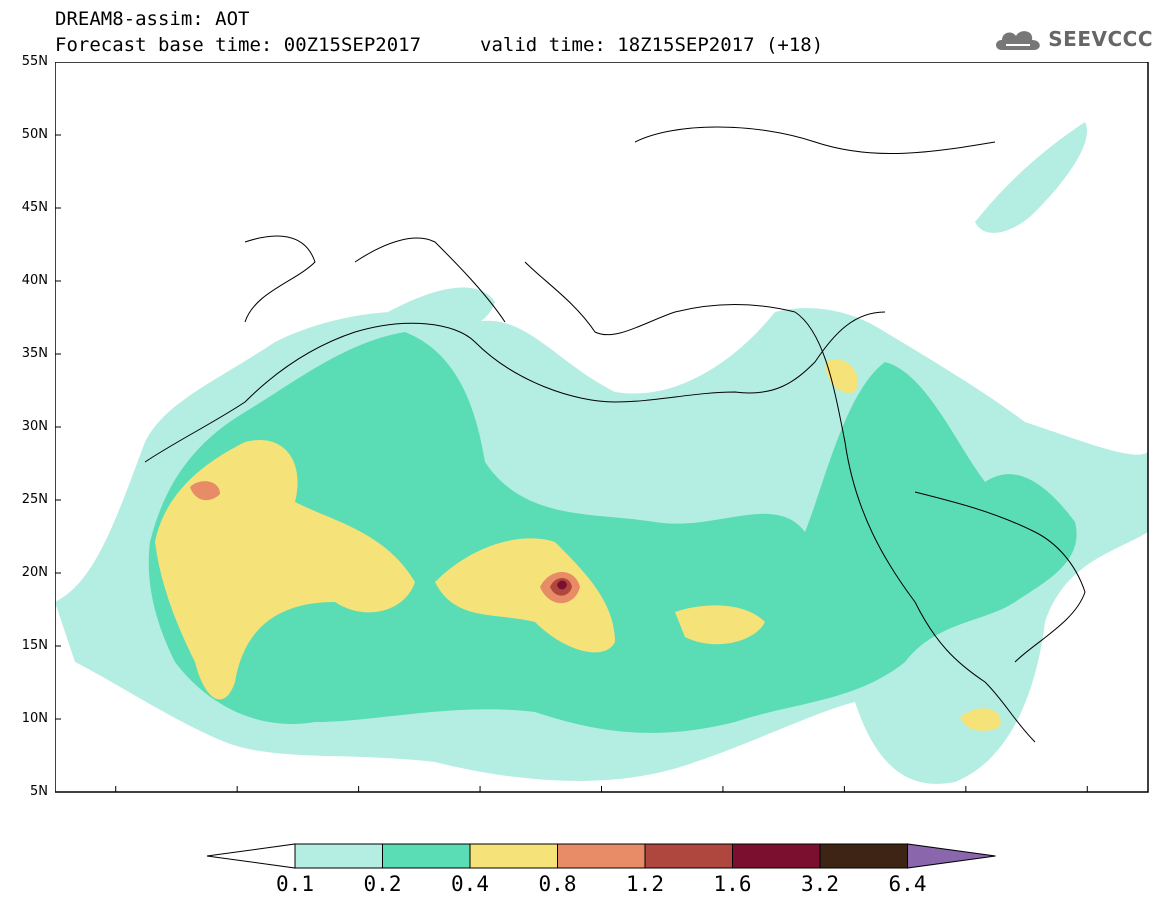 The width and height of the screenshot is (1165, 905). What do you see at coordinates (152, 19) in the screenshot?
I see `map-title: DREAM8-assim: AOT` at bounding box center [152, 19].